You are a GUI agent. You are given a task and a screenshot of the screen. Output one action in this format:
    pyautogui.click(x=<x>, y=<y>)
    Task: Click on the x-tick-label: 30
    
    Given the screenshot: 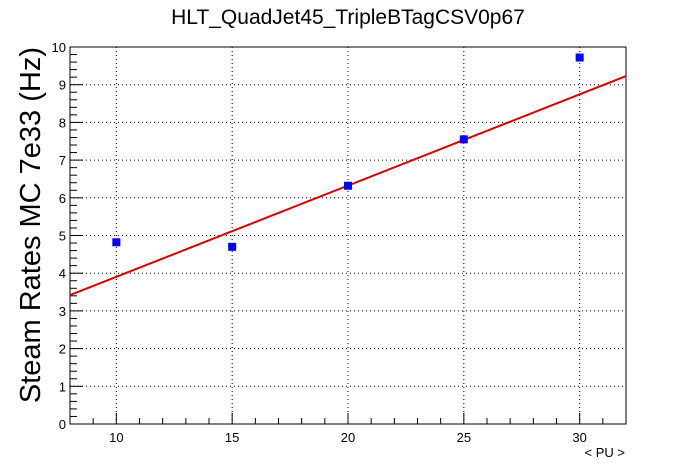 What is the action you would take?
    pyautogui.click(x=579, y=437)
    